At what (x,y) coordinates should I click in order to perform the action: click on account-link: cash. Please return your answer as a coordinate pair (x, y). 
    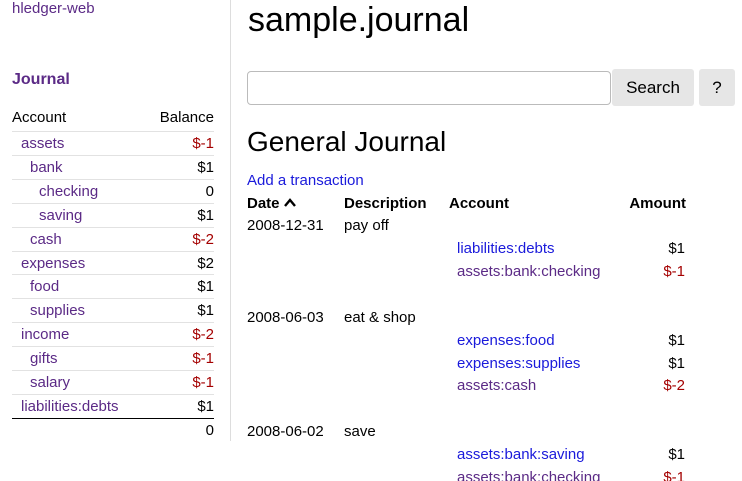
    Looking at the image, I should click on (46, 239).